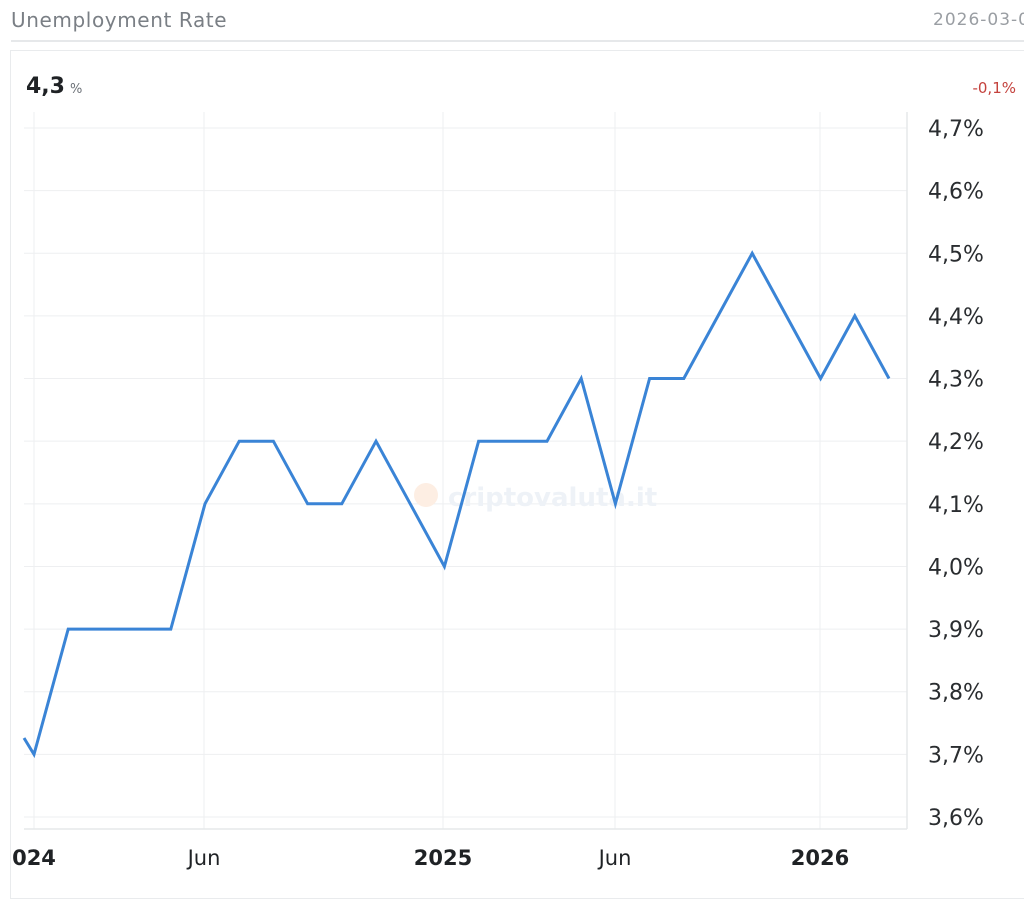  I want to click on y-tick-label: 4,1%, so click(956, 505).